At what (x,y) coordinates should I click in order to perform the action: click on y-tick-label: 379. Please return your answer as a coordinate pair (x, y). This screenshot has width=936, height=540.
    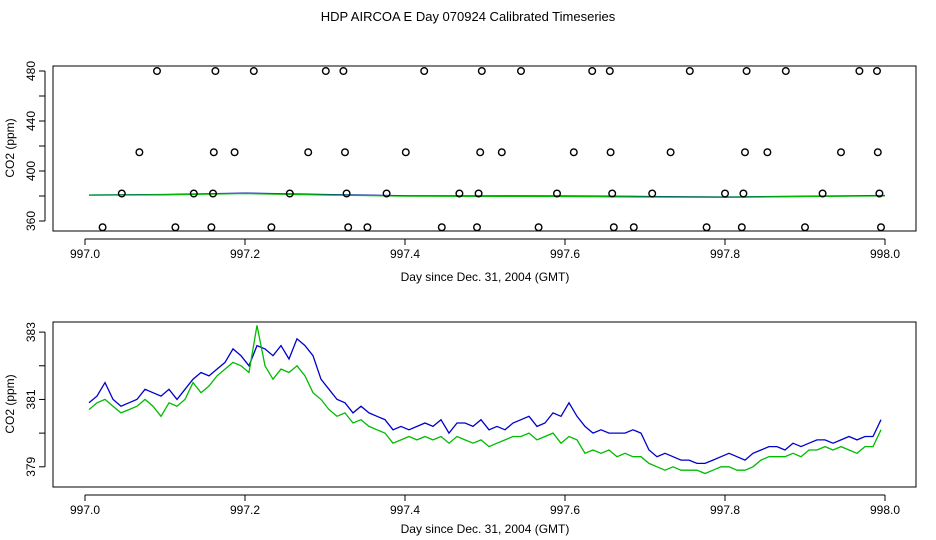
    Looking at the image, I should click on (31, 466).